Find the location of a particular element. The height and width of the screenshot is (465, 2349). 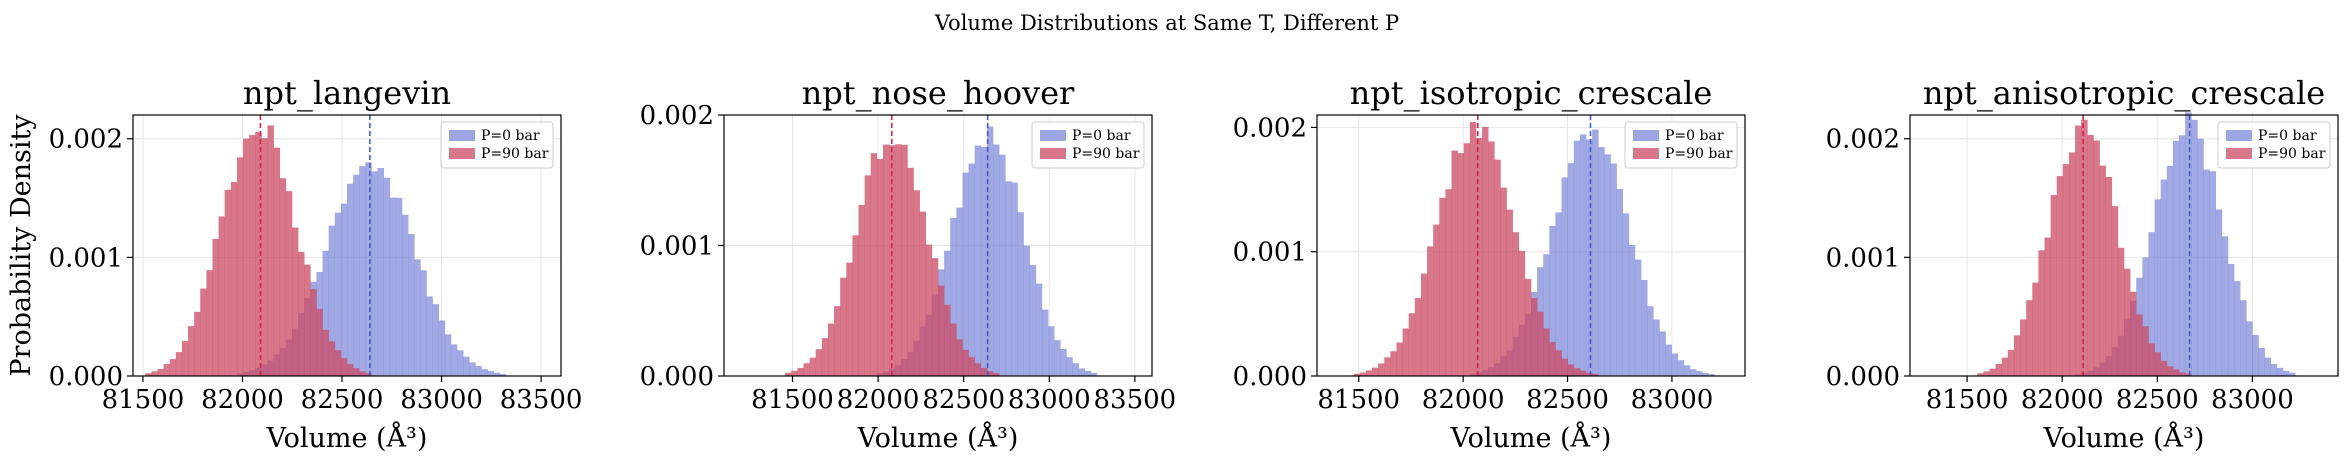

x-tick-label: 82000 is located at coordinates (1463, 400).